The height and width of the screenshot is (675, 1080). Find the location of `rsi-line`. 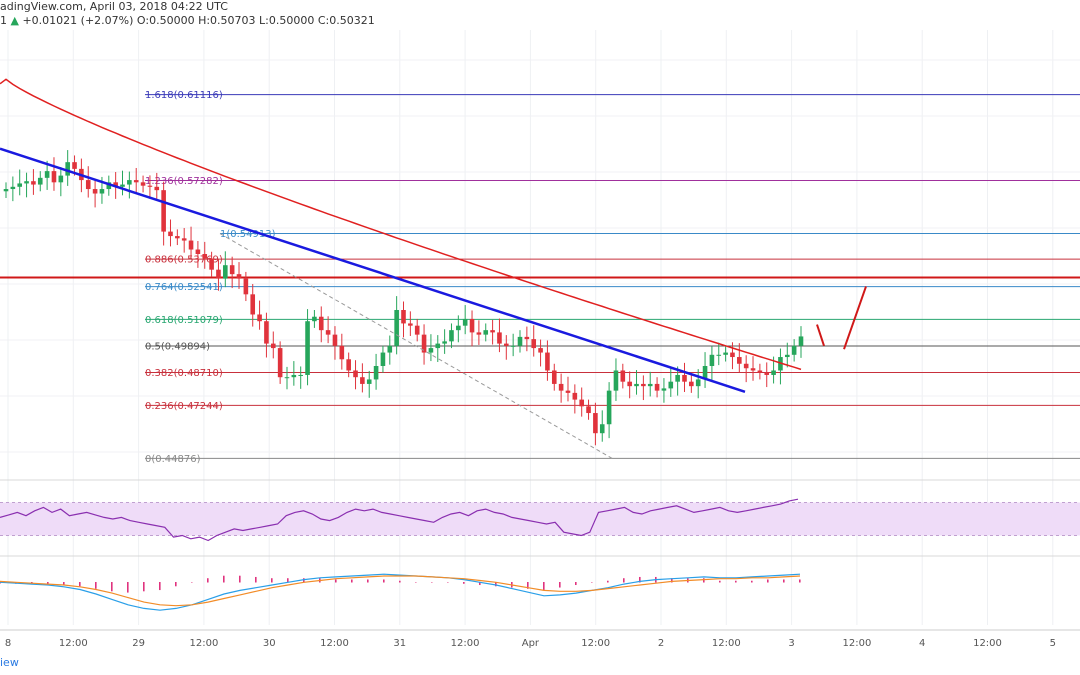

rsi-line is located at coordinates (399, 520).